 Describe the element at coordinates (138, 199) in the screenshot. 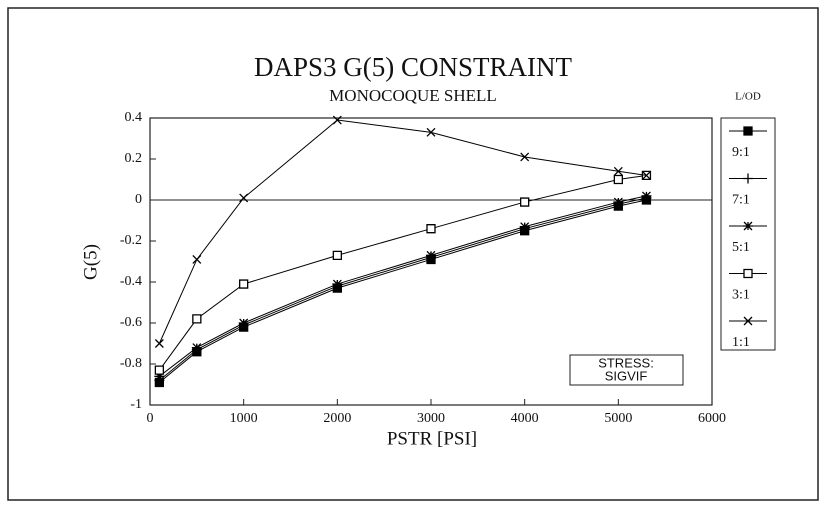

I see `y-tick-label: 0` at that location.